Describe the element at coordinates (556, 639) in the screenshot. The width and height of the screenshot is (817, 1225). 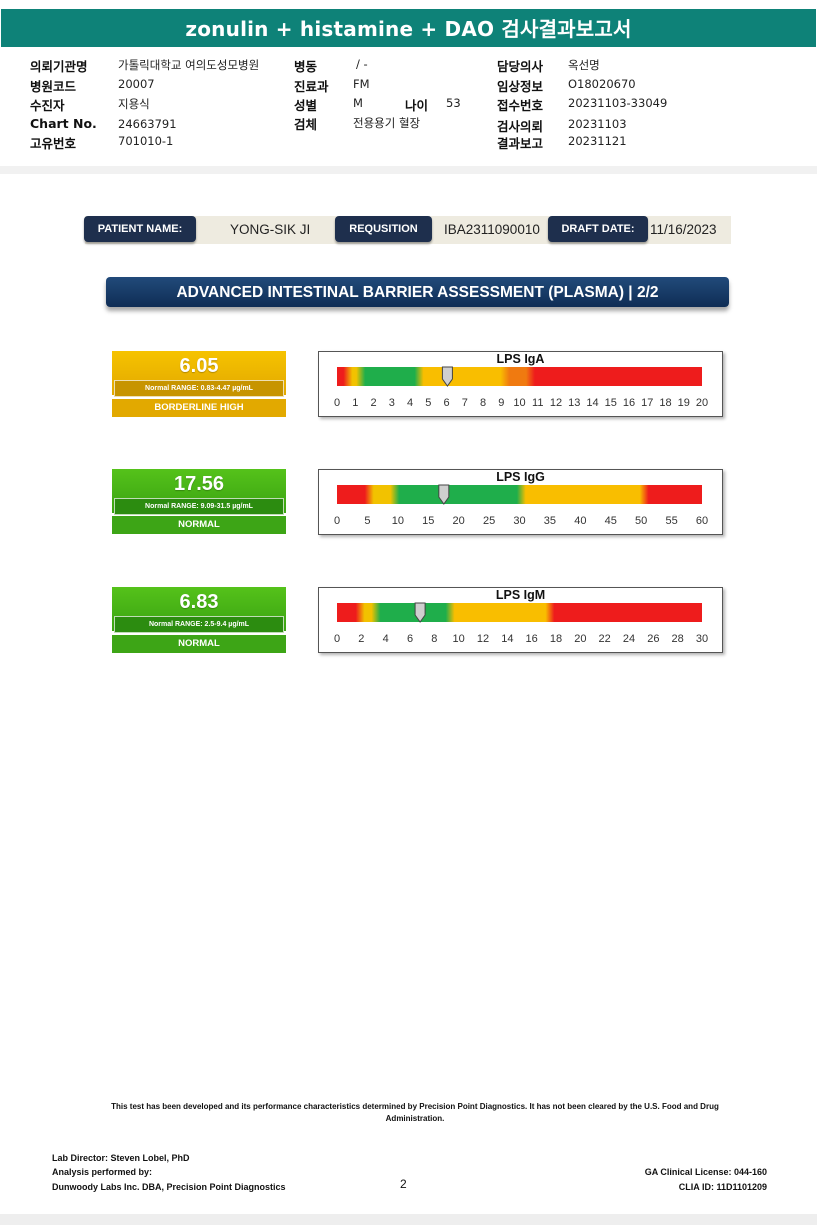
I see `tick-label: 18` at that location.